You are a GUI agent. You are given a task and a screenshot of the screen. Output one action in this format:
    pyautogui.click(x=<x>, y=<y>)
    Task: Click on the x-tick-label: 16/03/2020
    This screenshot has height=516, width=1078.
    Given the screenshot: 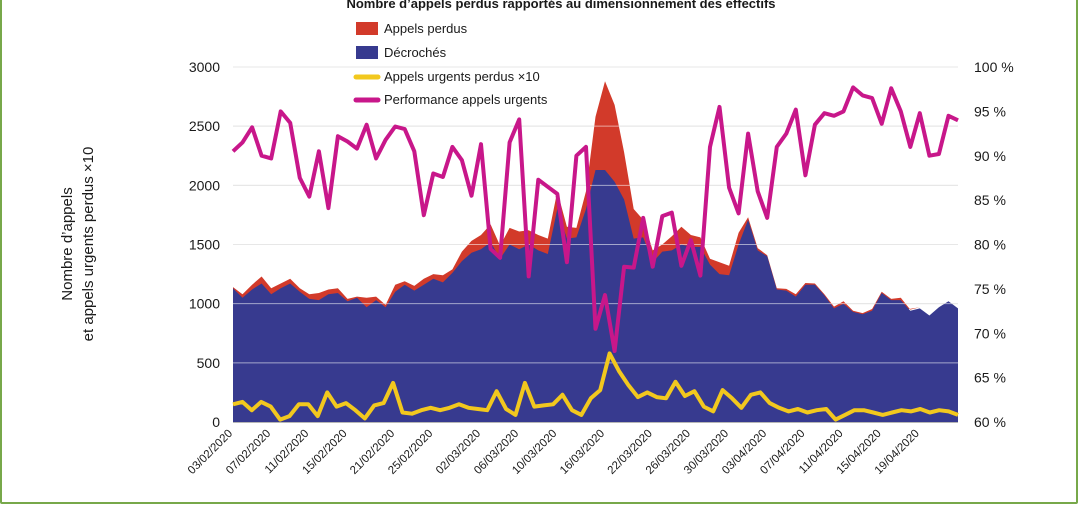 What is the action you would take?
    pyautogui.click(x=582, y=452)
    